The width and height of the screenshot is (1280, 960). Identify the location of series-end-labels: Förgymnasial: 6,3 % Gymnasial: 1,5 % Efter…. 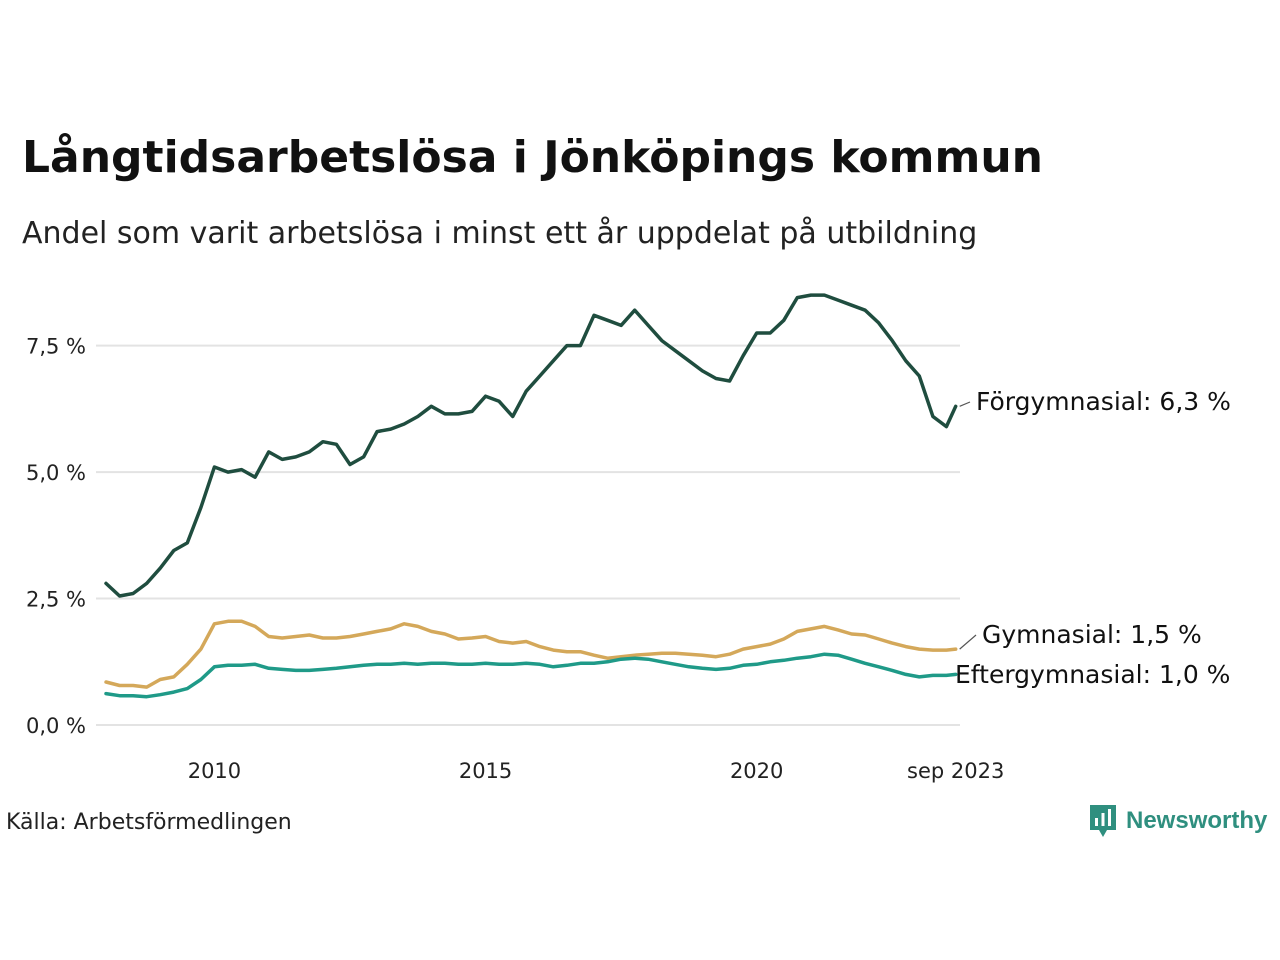
(1093, 538).